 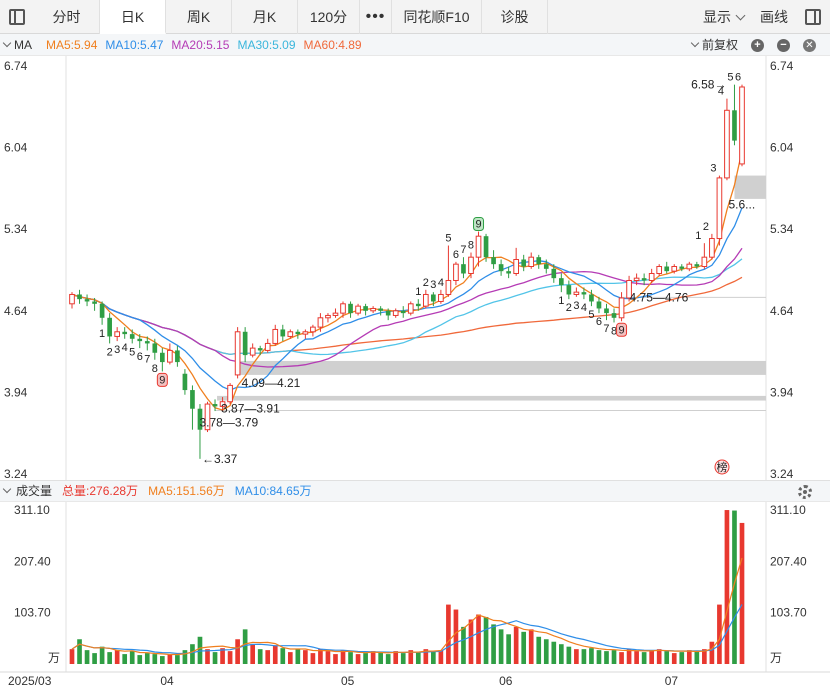 What do you see at coordinates (659, 297) in the screenshot?
I see `gap-annotation-476: 4.75—4.76` at bounding box center [659, 297].